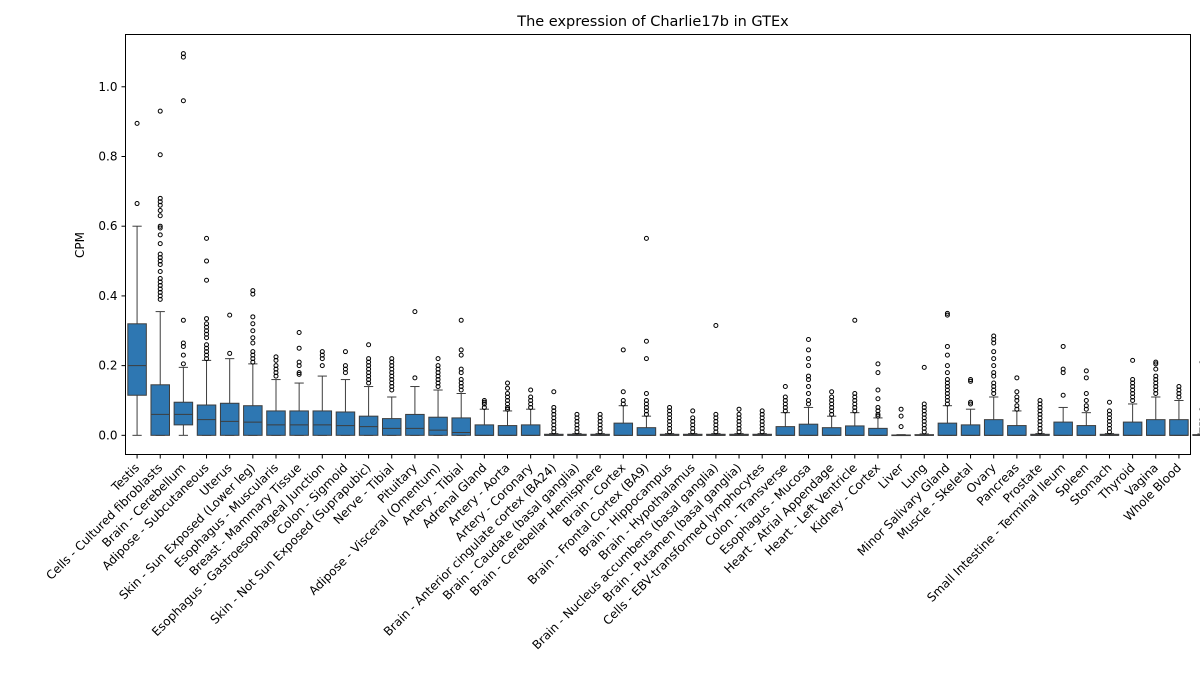 Image resolution: width=1200 pixels, height=700 pixels. I want to click on y-tick-label: 1.0, so click(107, 87).